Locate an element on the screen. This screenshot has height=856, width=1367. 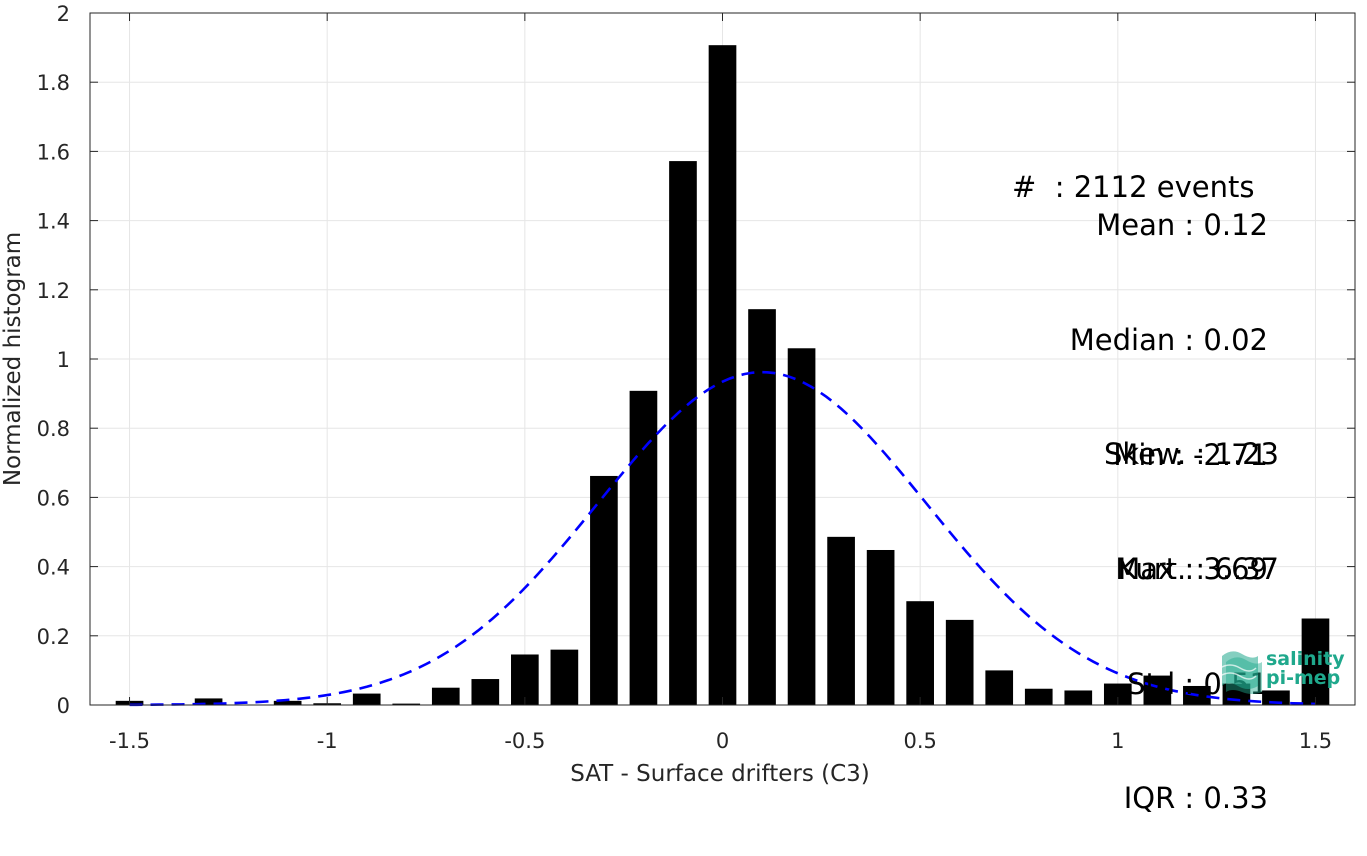
x-tick-label-5: 1 is located at coordinates (1117, 741).